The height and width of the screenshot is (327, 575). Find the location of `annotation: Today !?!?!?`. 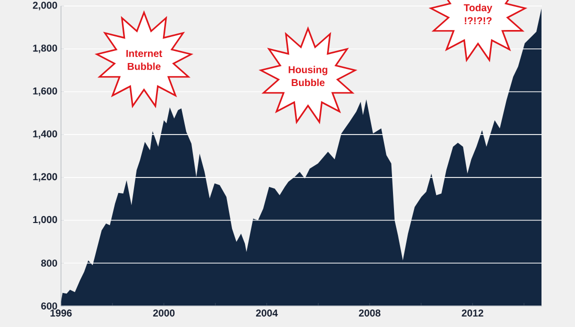

annotation: Today !?!?!? is located at coordinates (478, 14).